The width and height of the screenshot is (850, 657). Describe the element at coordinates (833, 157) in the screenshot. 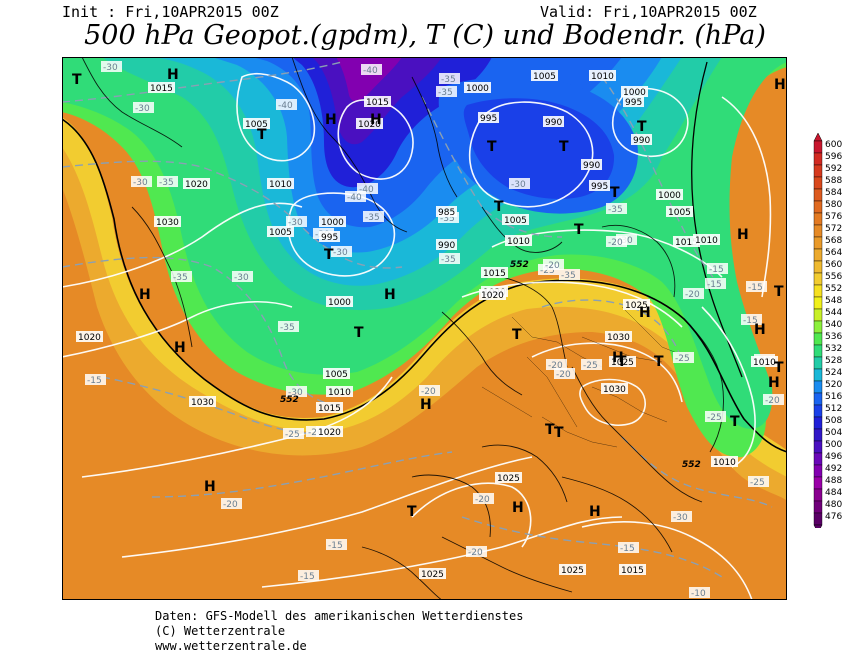

I see `legend-level: 596` at that location.